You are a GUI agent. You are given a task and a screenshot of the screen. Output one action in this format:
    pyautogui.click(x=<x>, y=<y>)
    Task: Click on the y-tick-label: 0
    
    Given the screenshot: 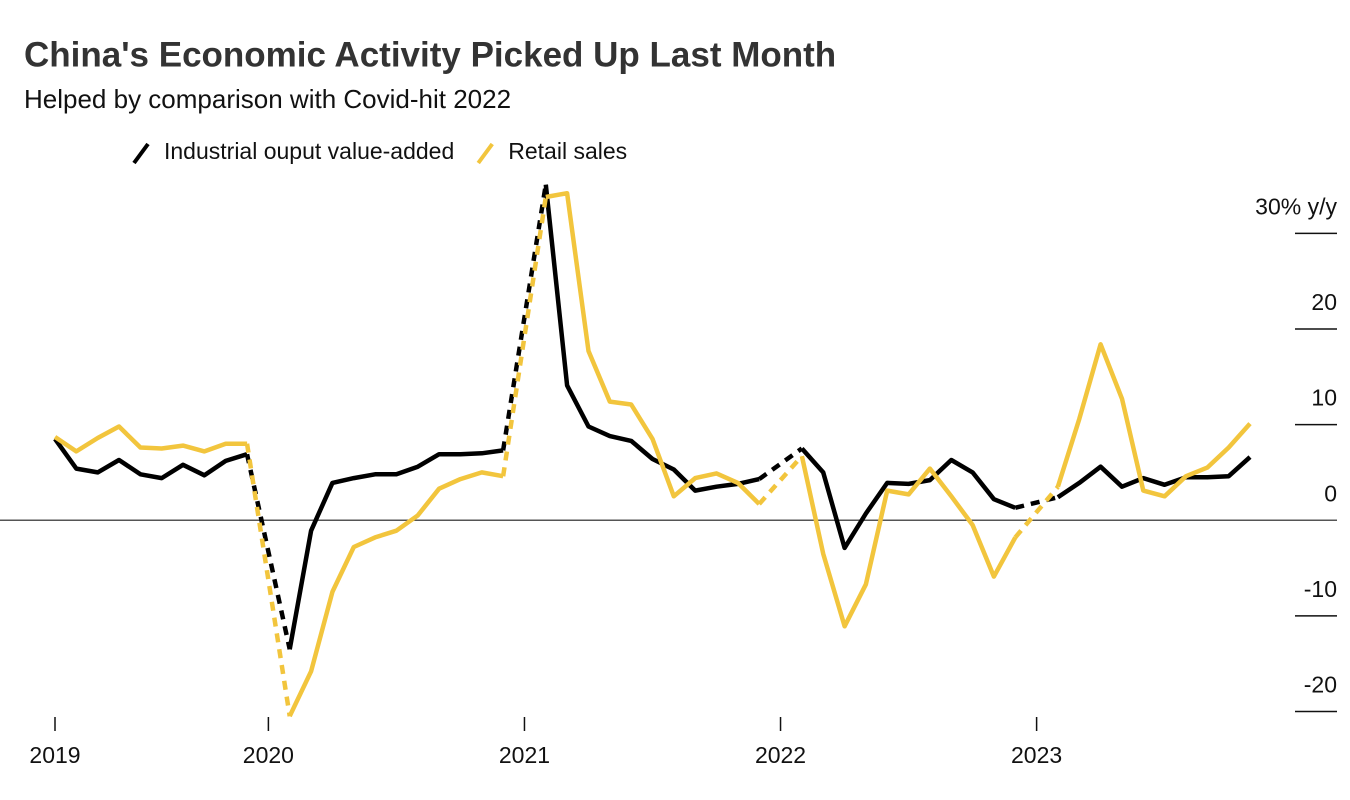 What is the action you would take?
    pyautogui.click(x=1330, y=493)
    